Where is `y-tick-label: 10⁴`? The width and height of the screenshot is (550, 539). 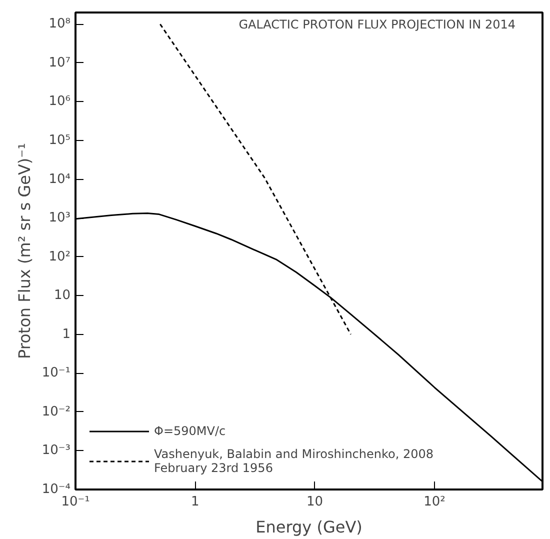
y-tick-label: 10⁴ is located at coordinates (59, 179).